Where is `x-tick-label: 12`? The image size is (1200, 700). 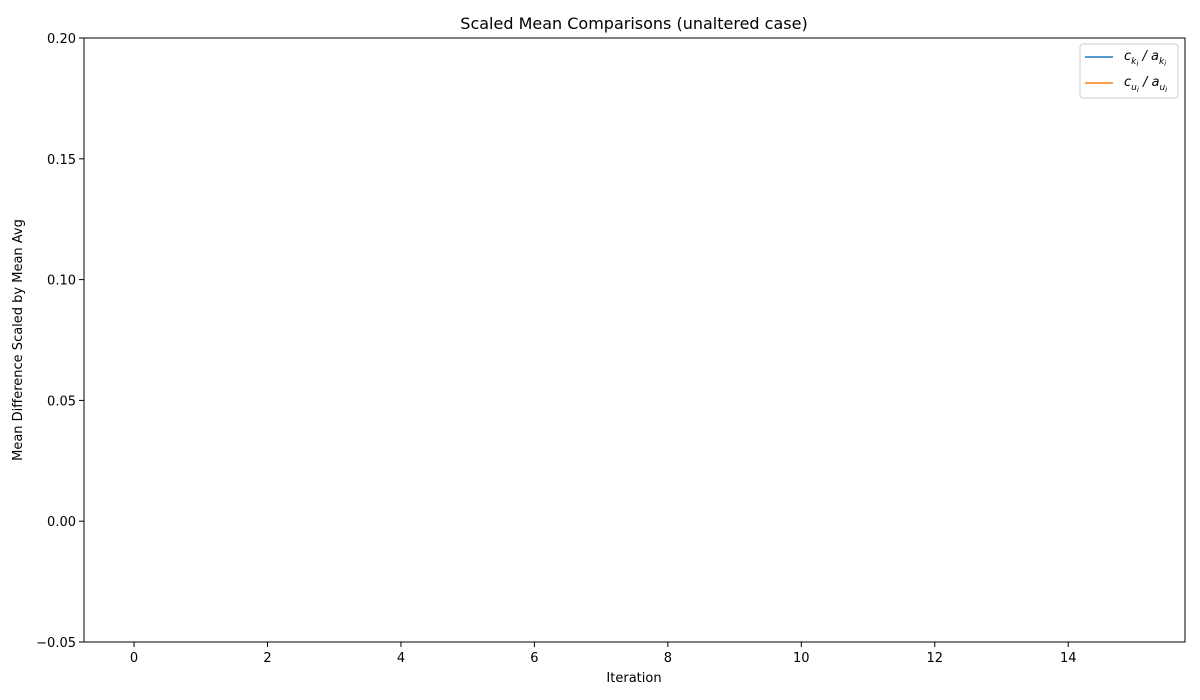 x-tick-label: 12 is located at coordinates (934, 658).